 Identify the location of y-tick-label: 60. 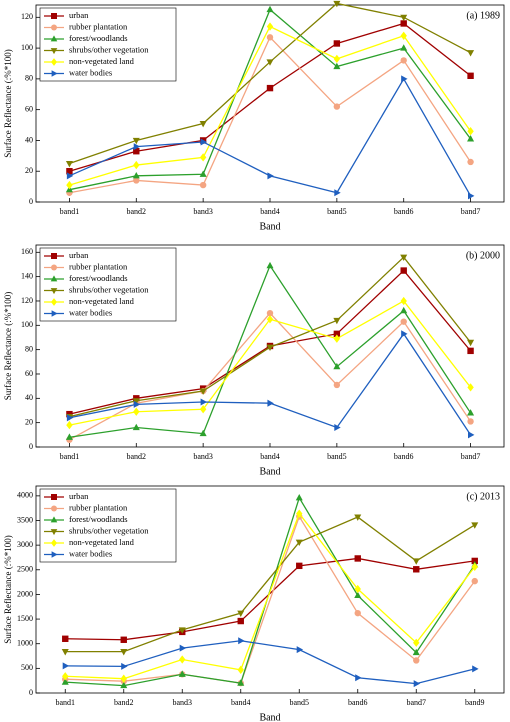
(29, 108).